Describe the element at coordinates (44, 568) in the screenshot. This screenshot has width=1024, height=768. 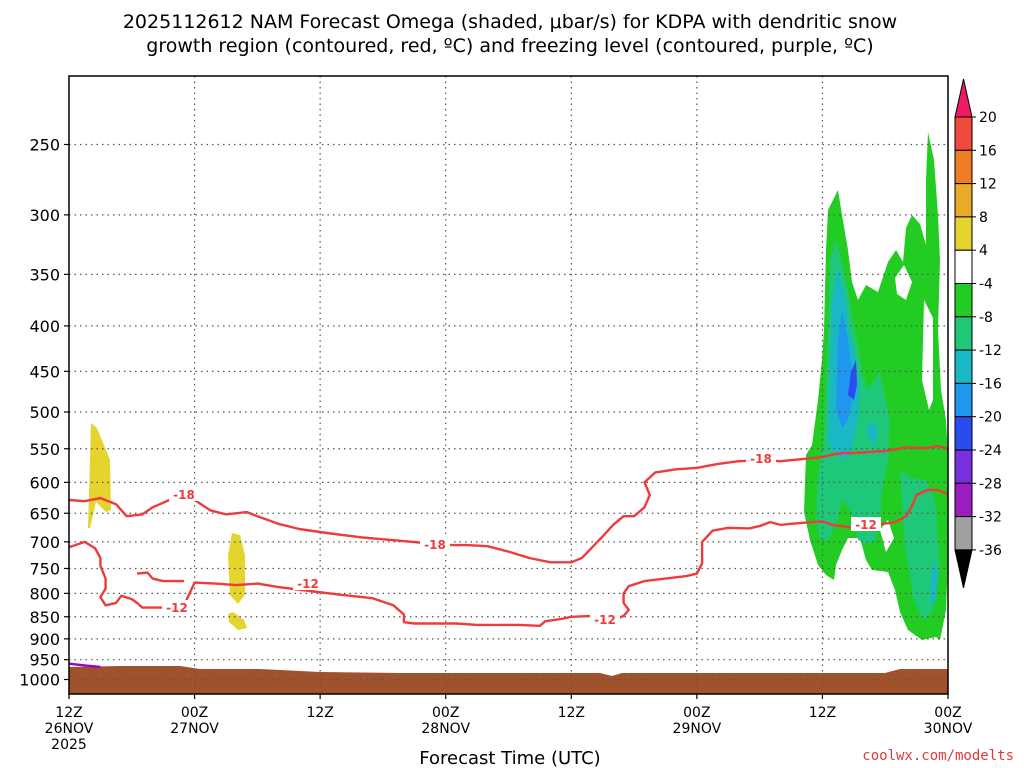
I see `y-tick-label: 750` at that location.